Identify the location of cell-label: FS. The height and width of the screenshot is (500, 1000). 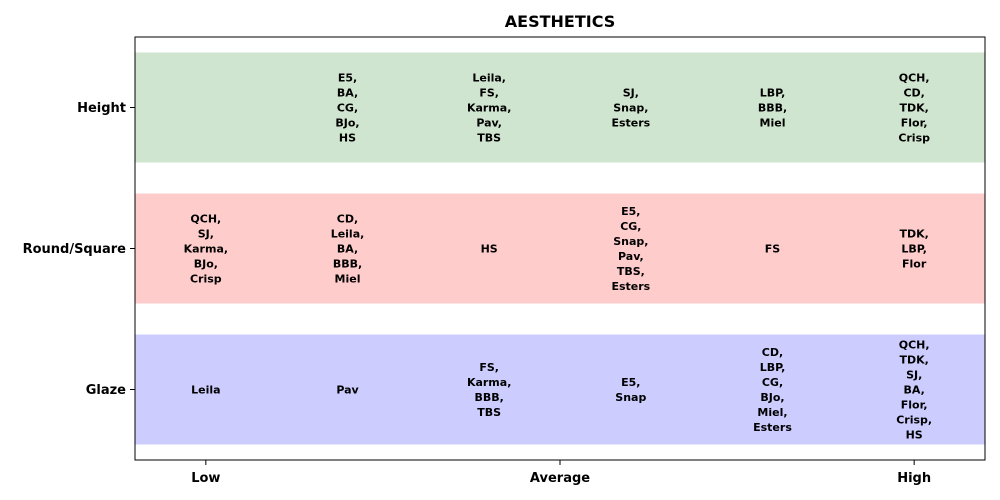
(773, 249).